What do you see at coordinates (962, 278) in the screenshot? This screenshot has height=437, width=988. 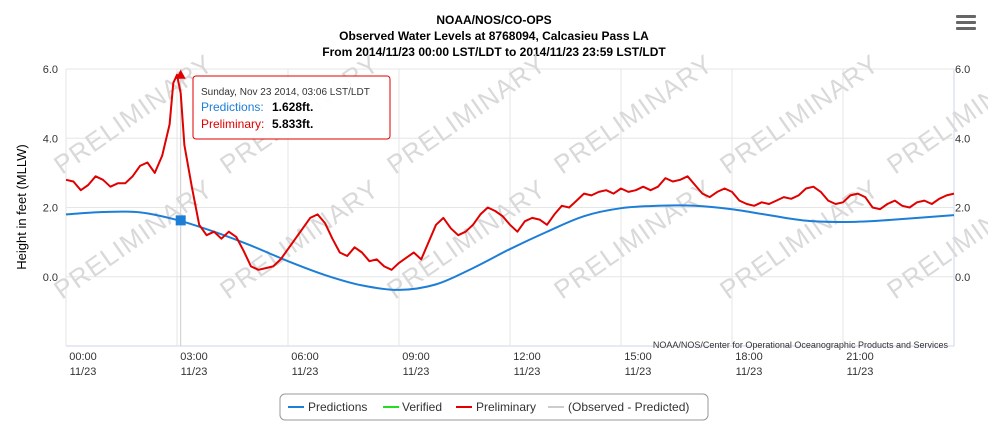 I see `y-tick-label-right: 0.0` at bounding box center [962, 278].